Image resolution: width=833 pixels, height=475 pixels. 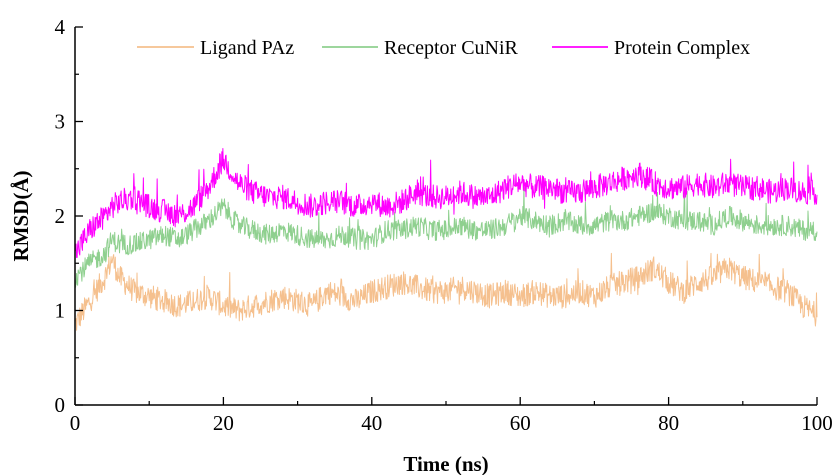 What do you see at coordinates (60, 405) in the screenshot?
I see `y-tick-label: 0` at bounding box center [60, 405].